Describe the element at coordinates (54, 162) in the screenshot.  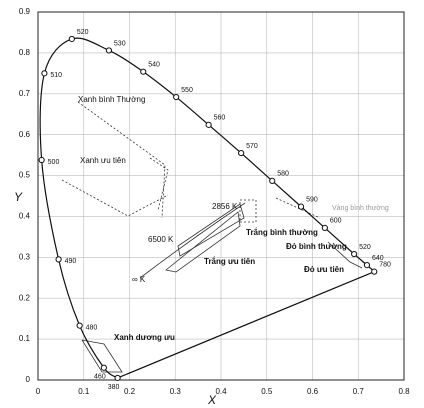
I see `point-label: 500` at that location.